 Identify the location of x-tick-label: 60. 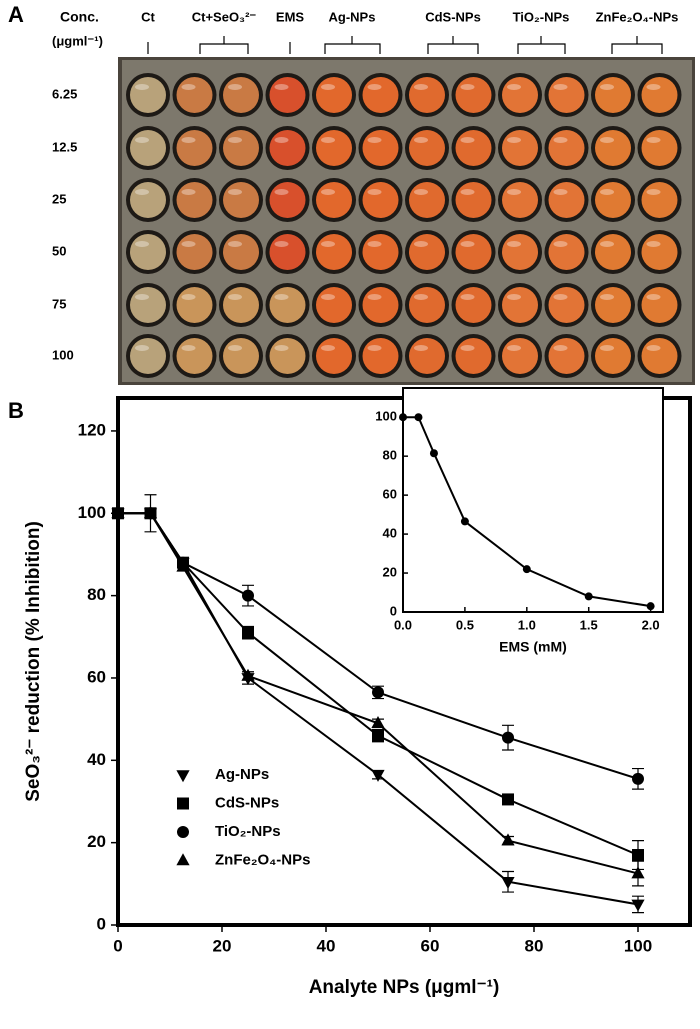
(430, 945).